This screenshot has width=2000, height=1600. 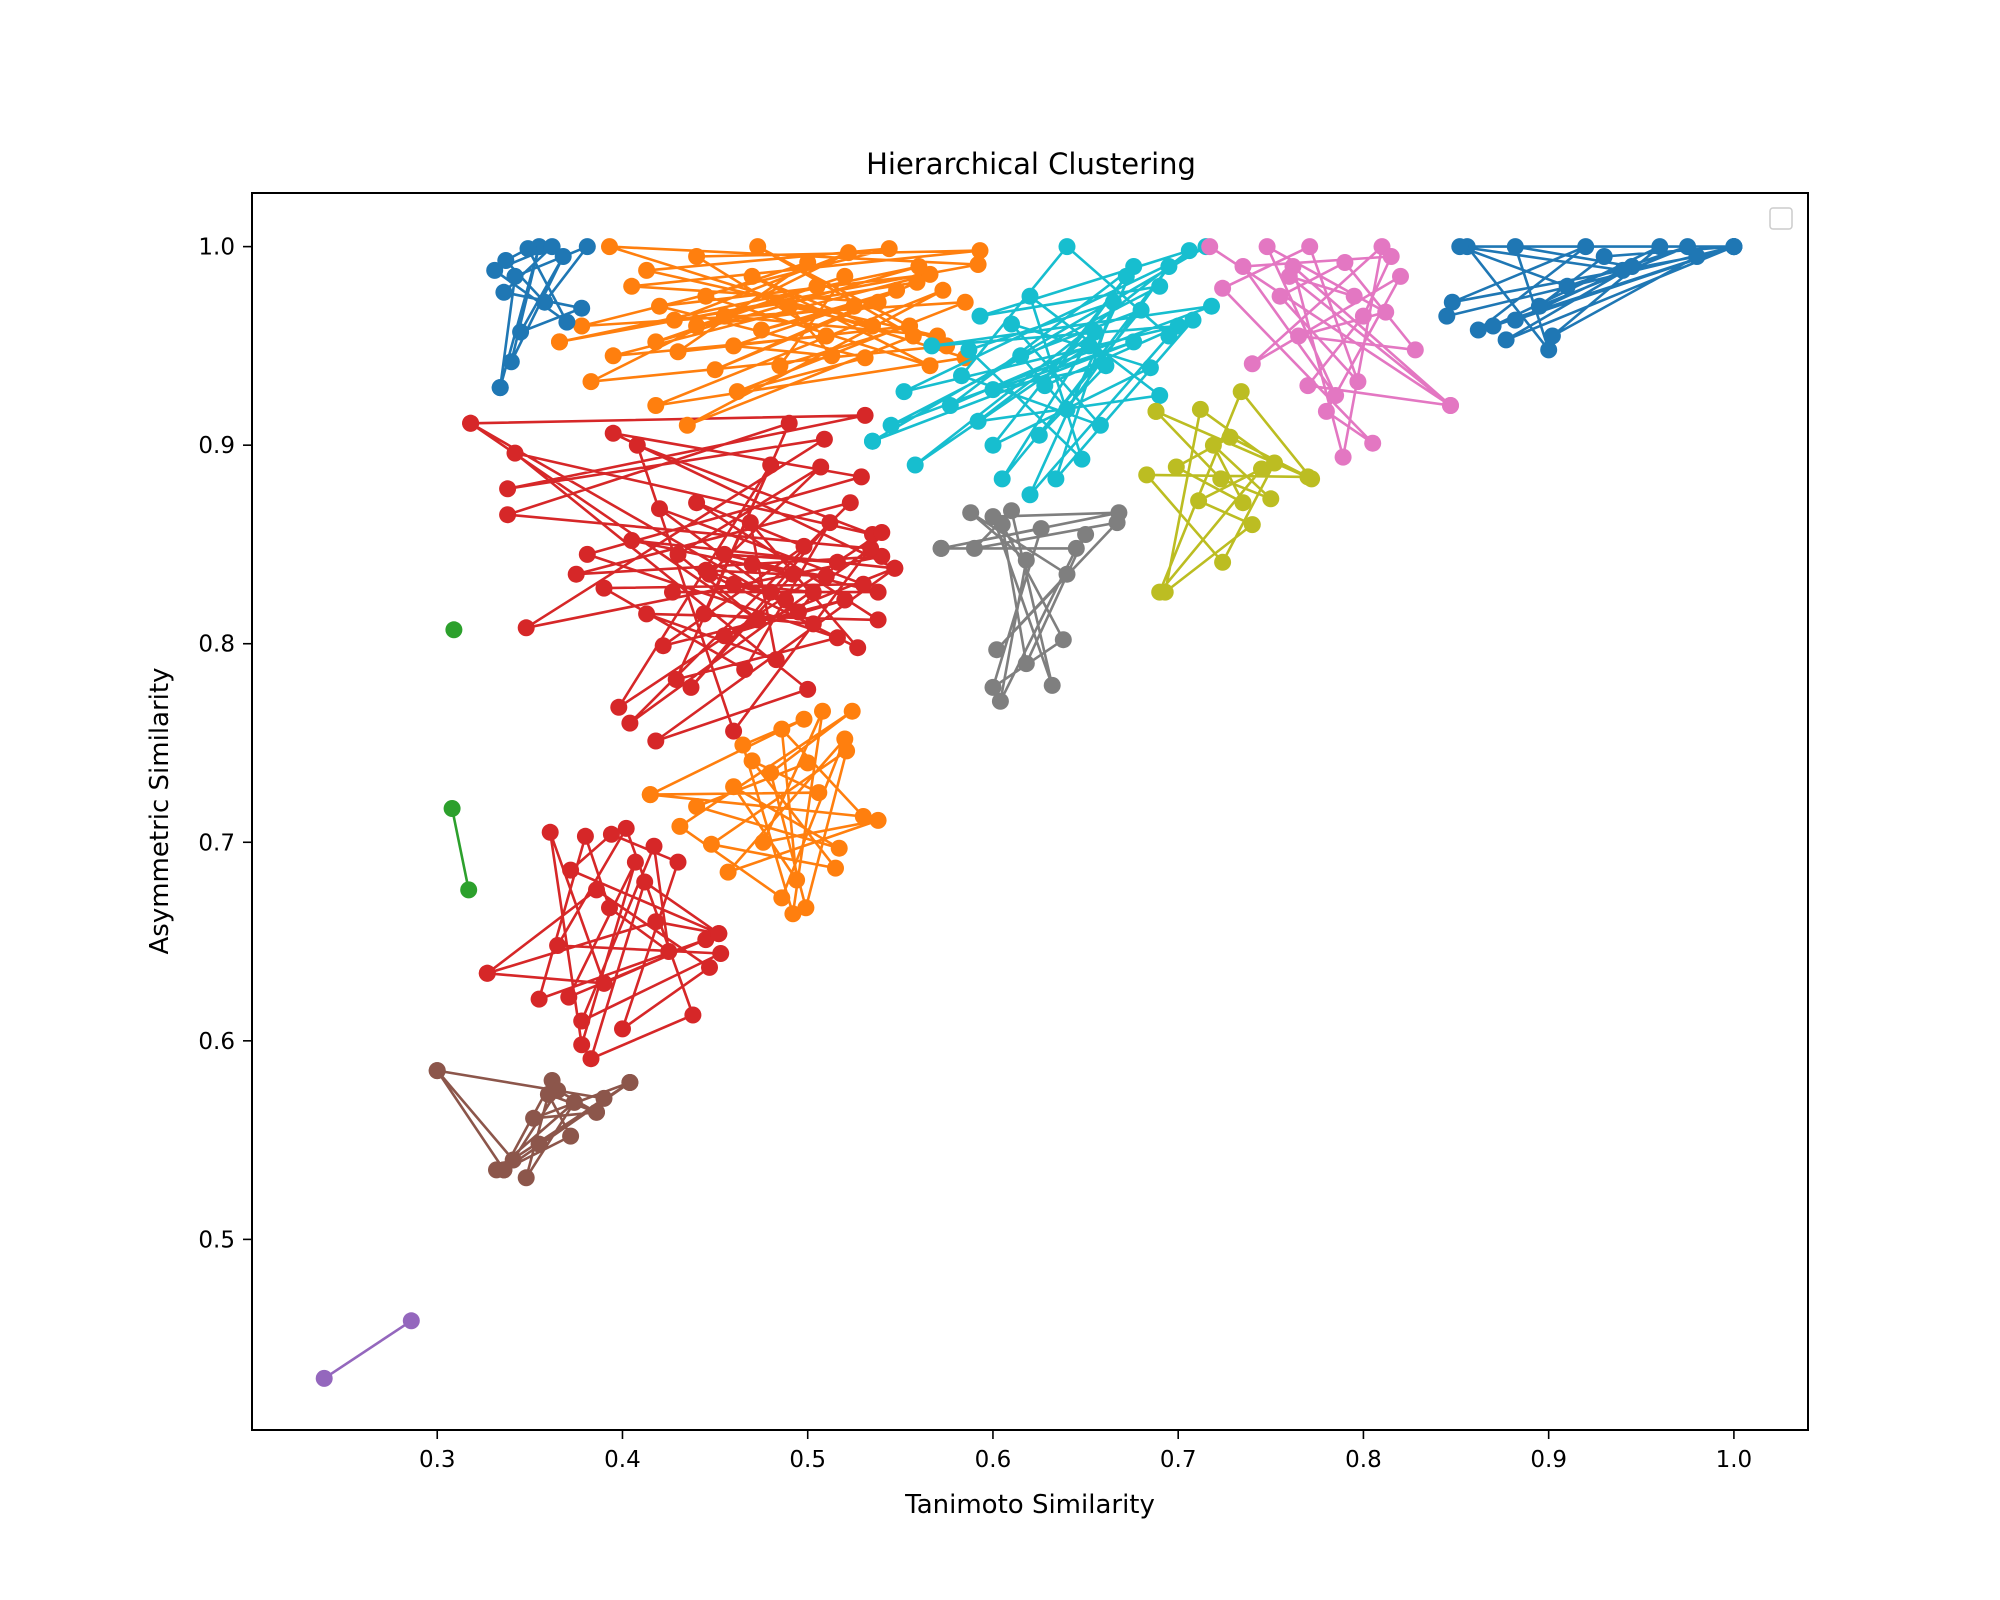 What do you see at coordinates (1029, 1505) in the screenshot?
I see `x-axis-label: Tanimoto Similarity` at bounding box center [1029, 1505].